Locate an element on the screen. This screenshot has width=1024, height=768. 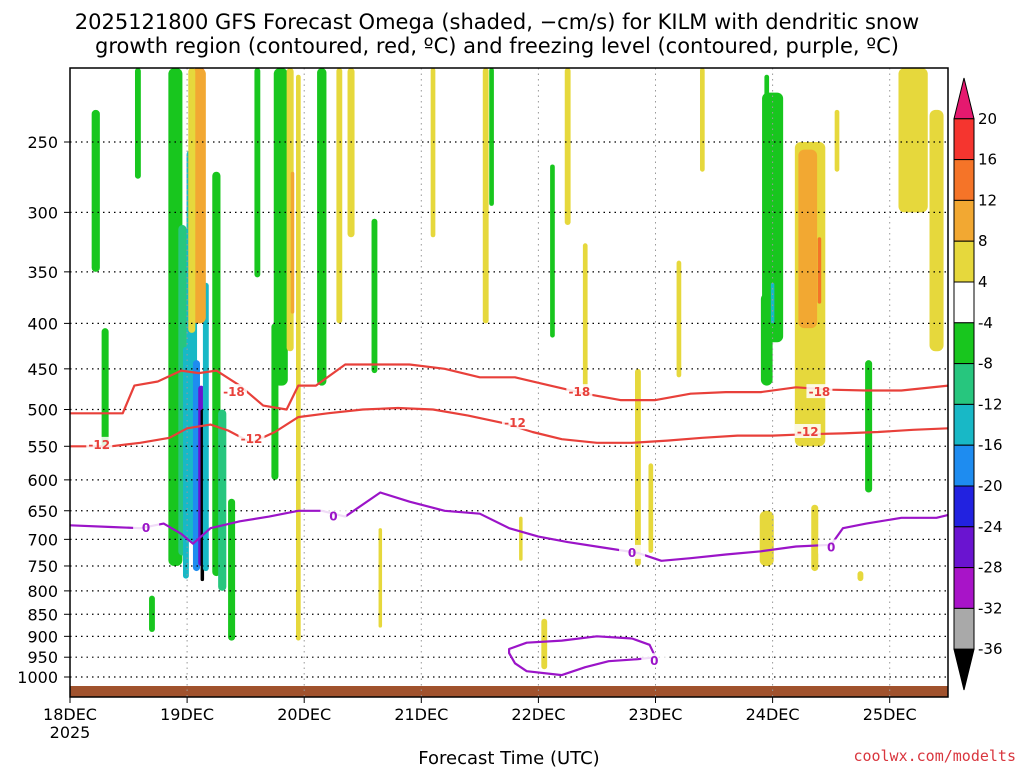
contour-label-1-0: -12 is located at coordinates (99, 445).